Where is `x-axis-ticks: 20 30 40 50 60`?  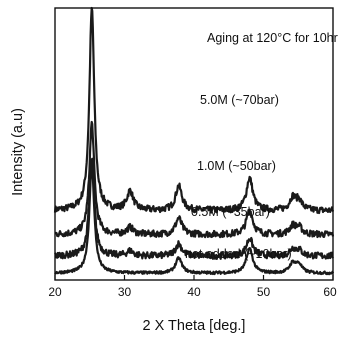
x-axis-ticks: 20 30 40 50 60 is located at coordinates (192, 287).